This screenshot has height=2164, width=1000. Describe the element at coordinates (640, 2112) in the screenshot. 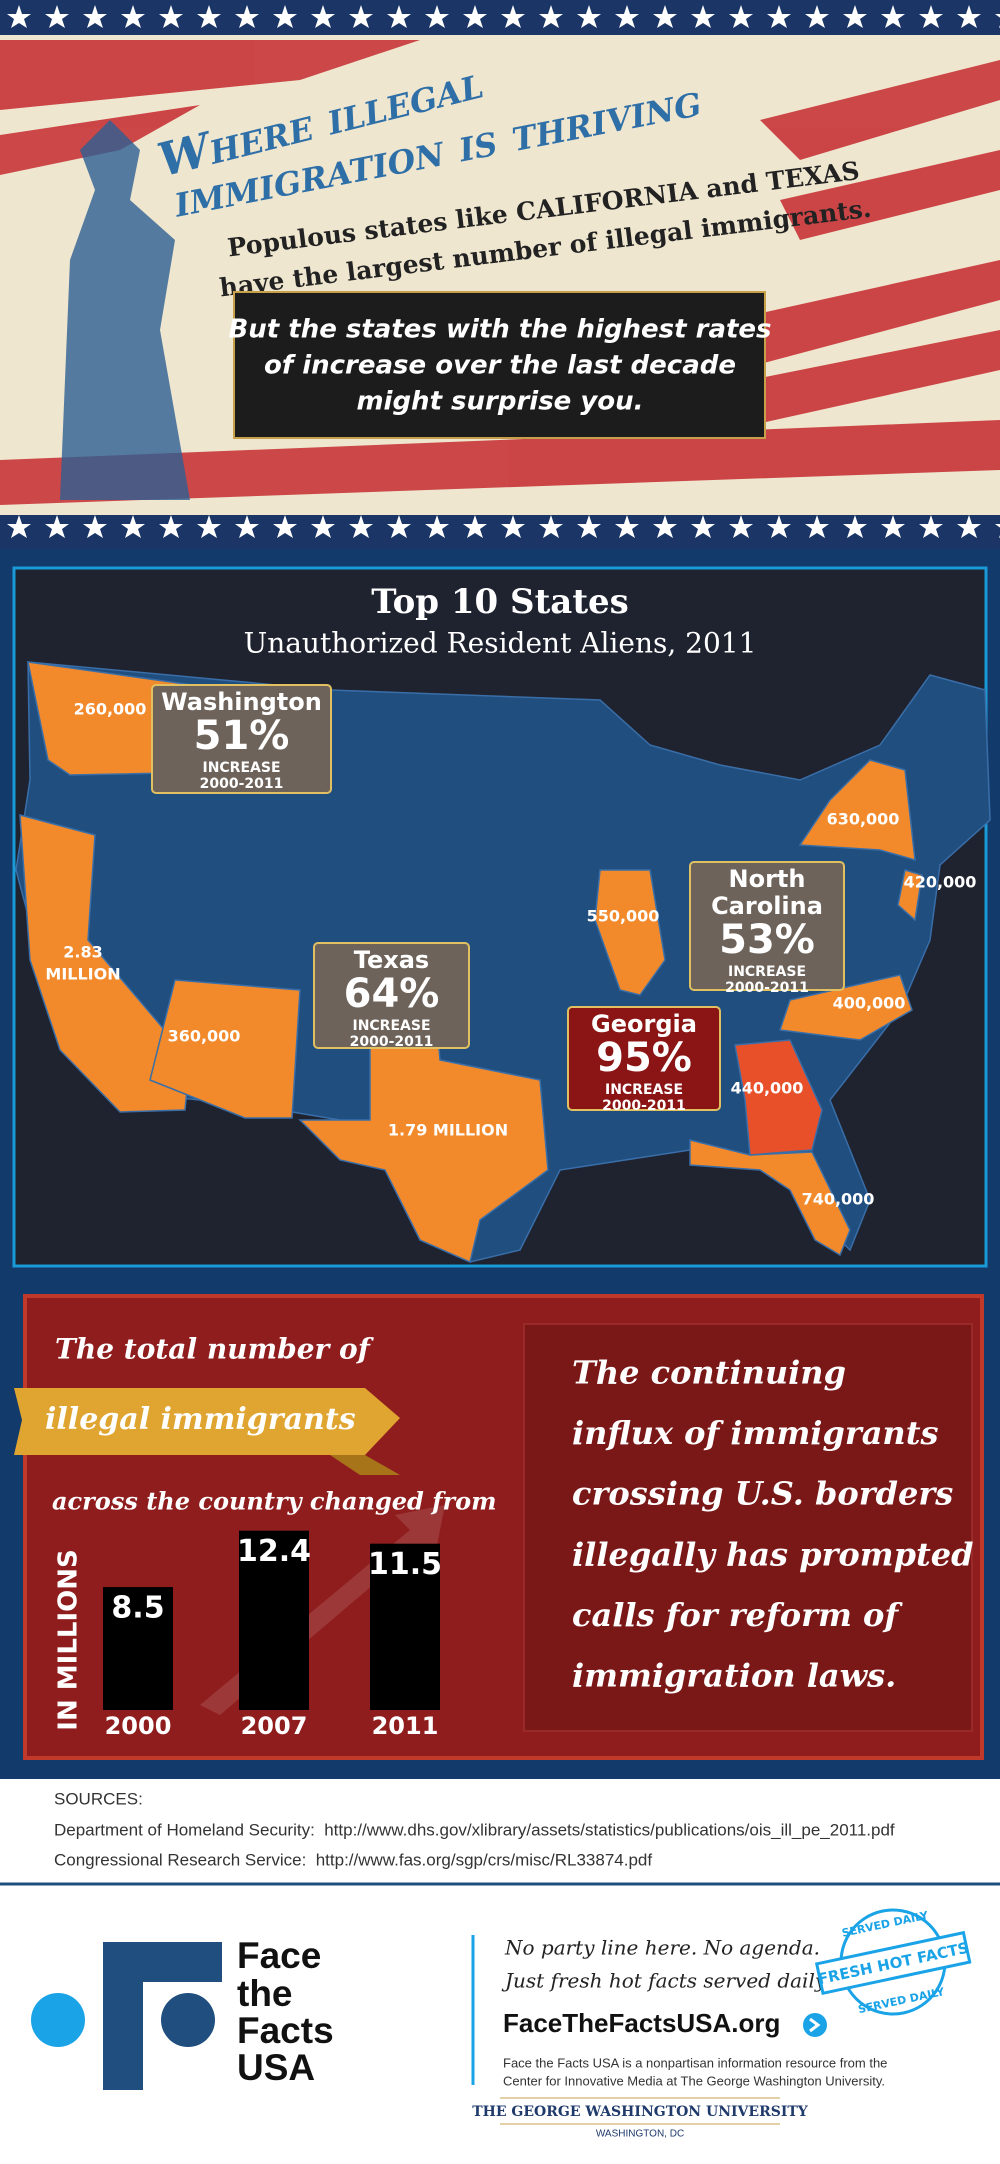

I see `university: THE GEORGE WASHINGTON UNIVERSITY` at that location.